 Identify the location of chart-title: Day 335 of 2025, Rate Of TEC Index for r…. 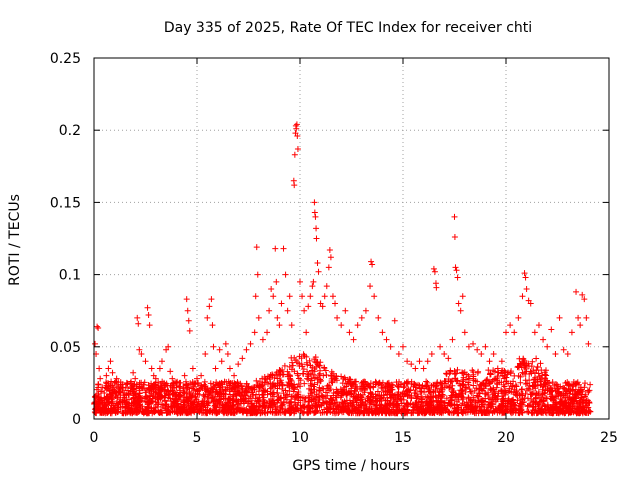
(348, 28).